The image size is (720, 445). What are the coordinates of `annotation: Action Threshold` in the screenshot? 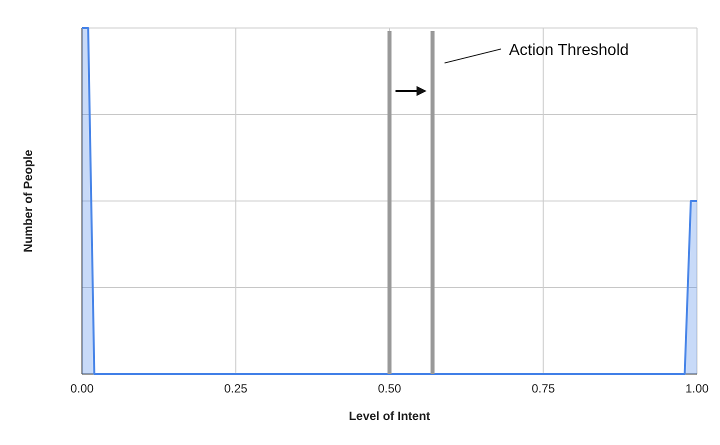 It's located at (569, 50).